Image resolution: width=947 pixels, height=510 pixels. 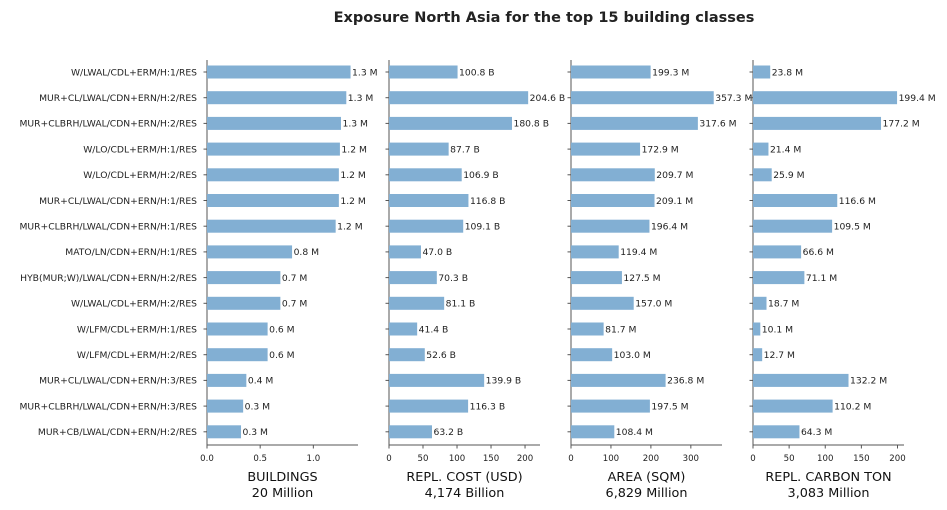 I want to click on data-label: 100.8 B, so click(x=477, y=72).